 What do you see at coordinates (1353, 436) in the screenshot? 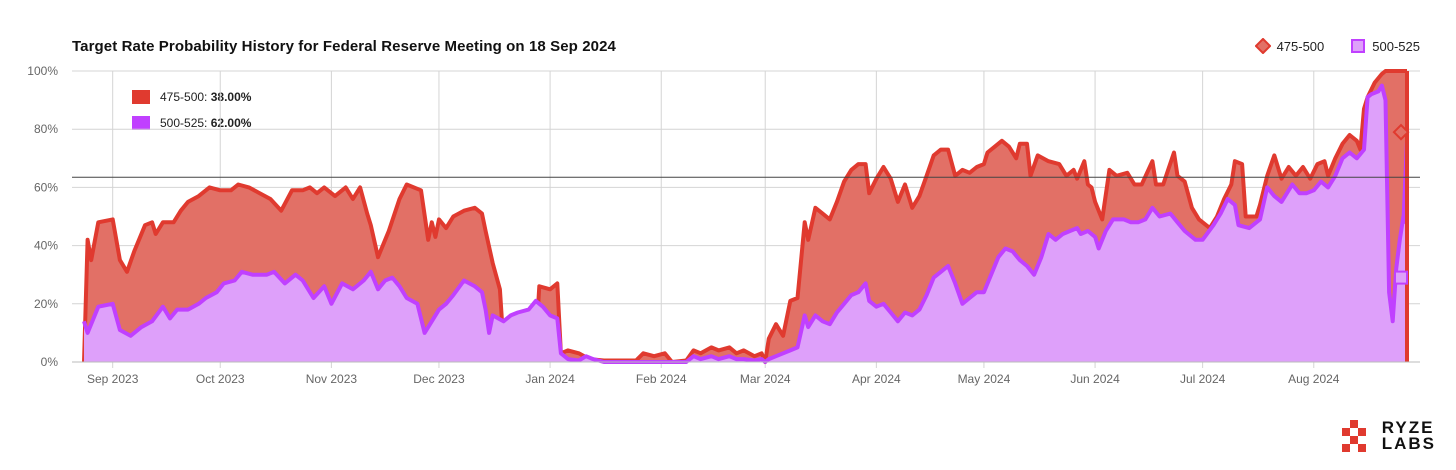
I see `ryze-logo-icon` at bounding box center [1353, 436].